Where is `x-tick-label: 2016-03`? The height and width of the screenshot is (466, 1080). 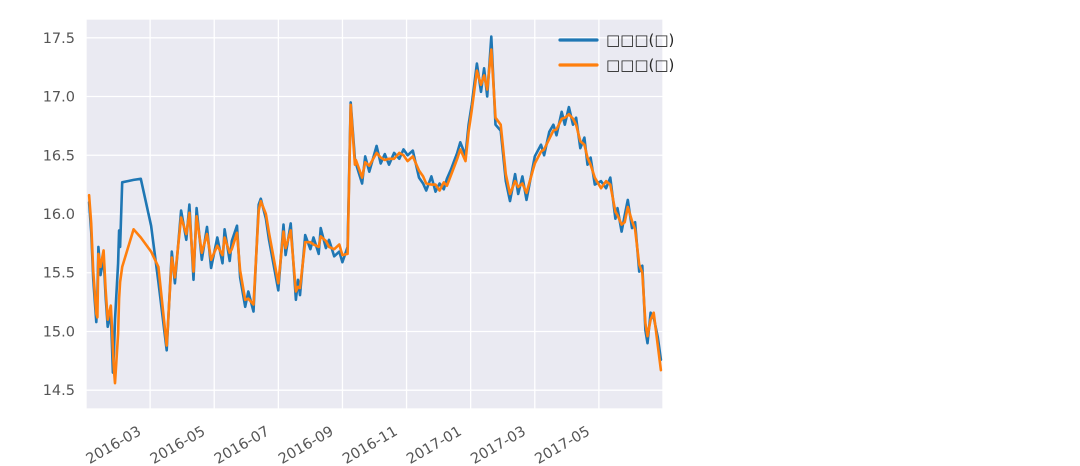 x-tick-label: 2016-03 is located at coordinates (114, 445).